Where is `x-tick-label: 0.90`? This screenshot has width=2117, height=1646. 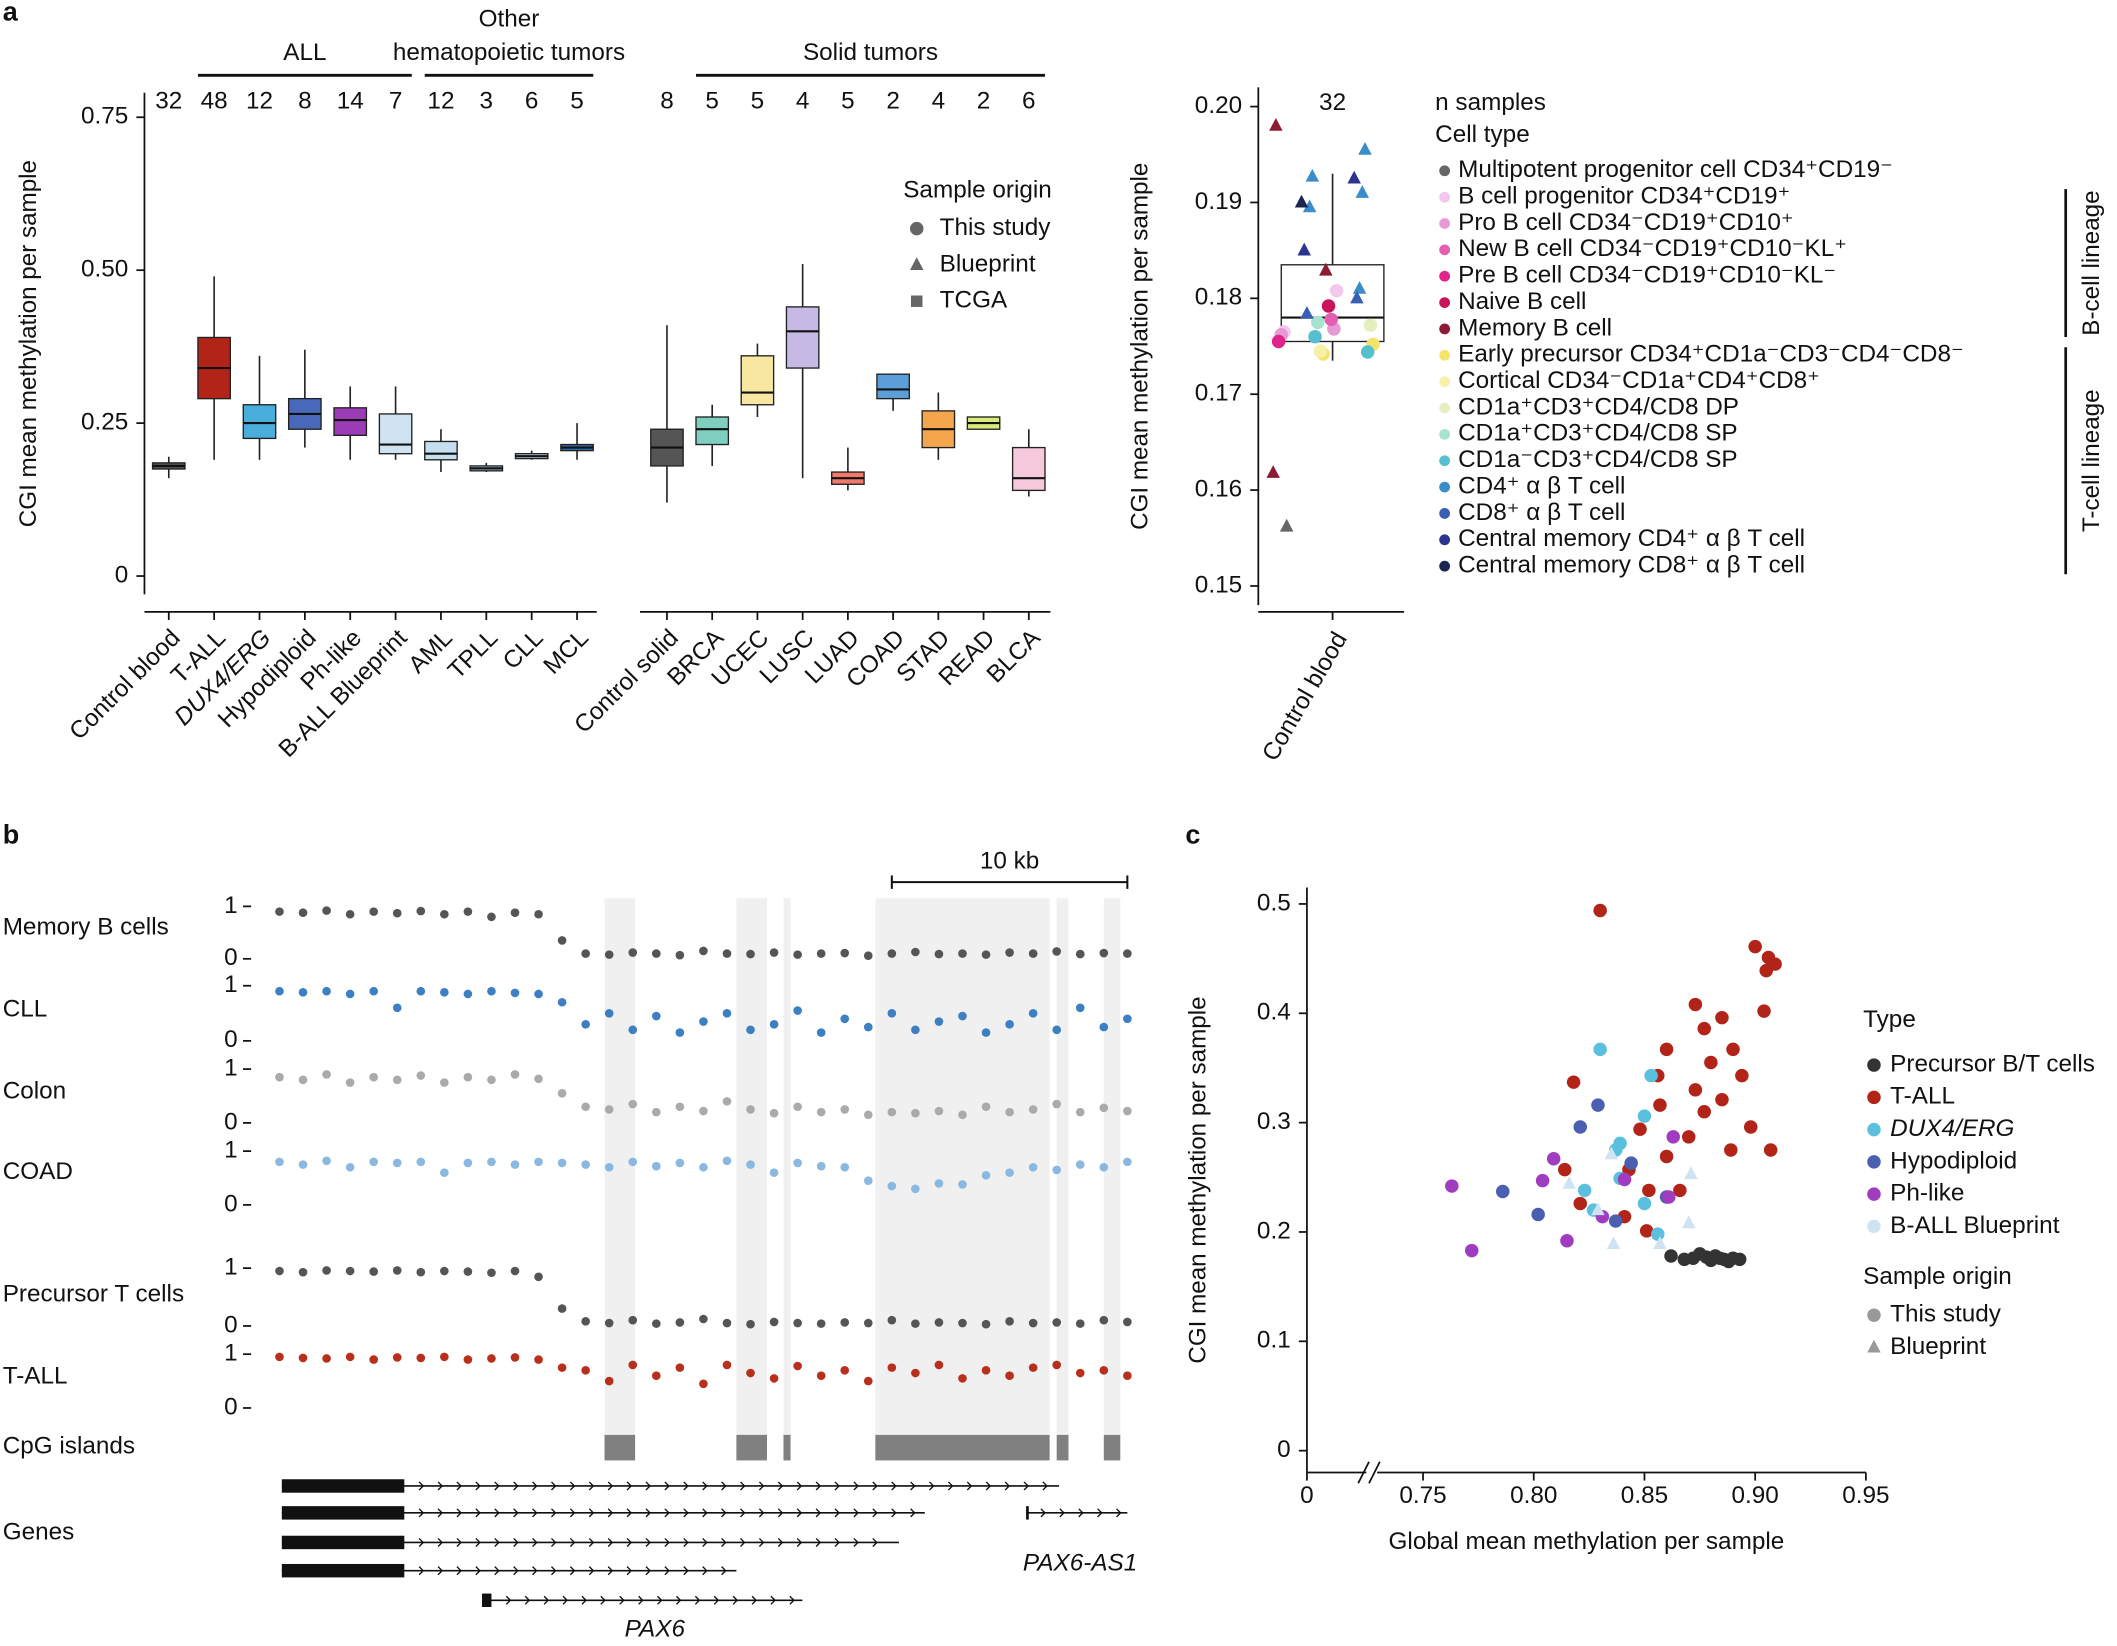
x-tick-label: 0.90 is located at coordinates (1755, 1495).